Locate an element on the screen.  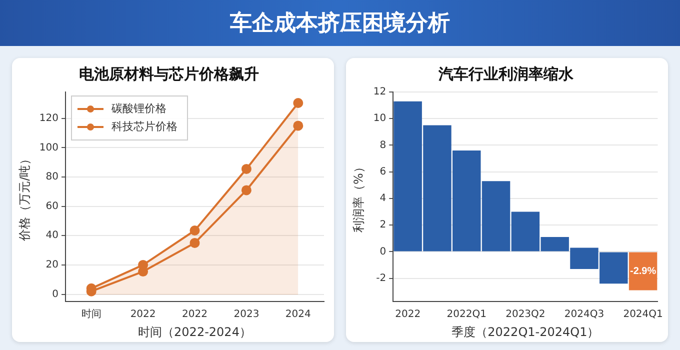
bar is located at coordinates (643, 271).